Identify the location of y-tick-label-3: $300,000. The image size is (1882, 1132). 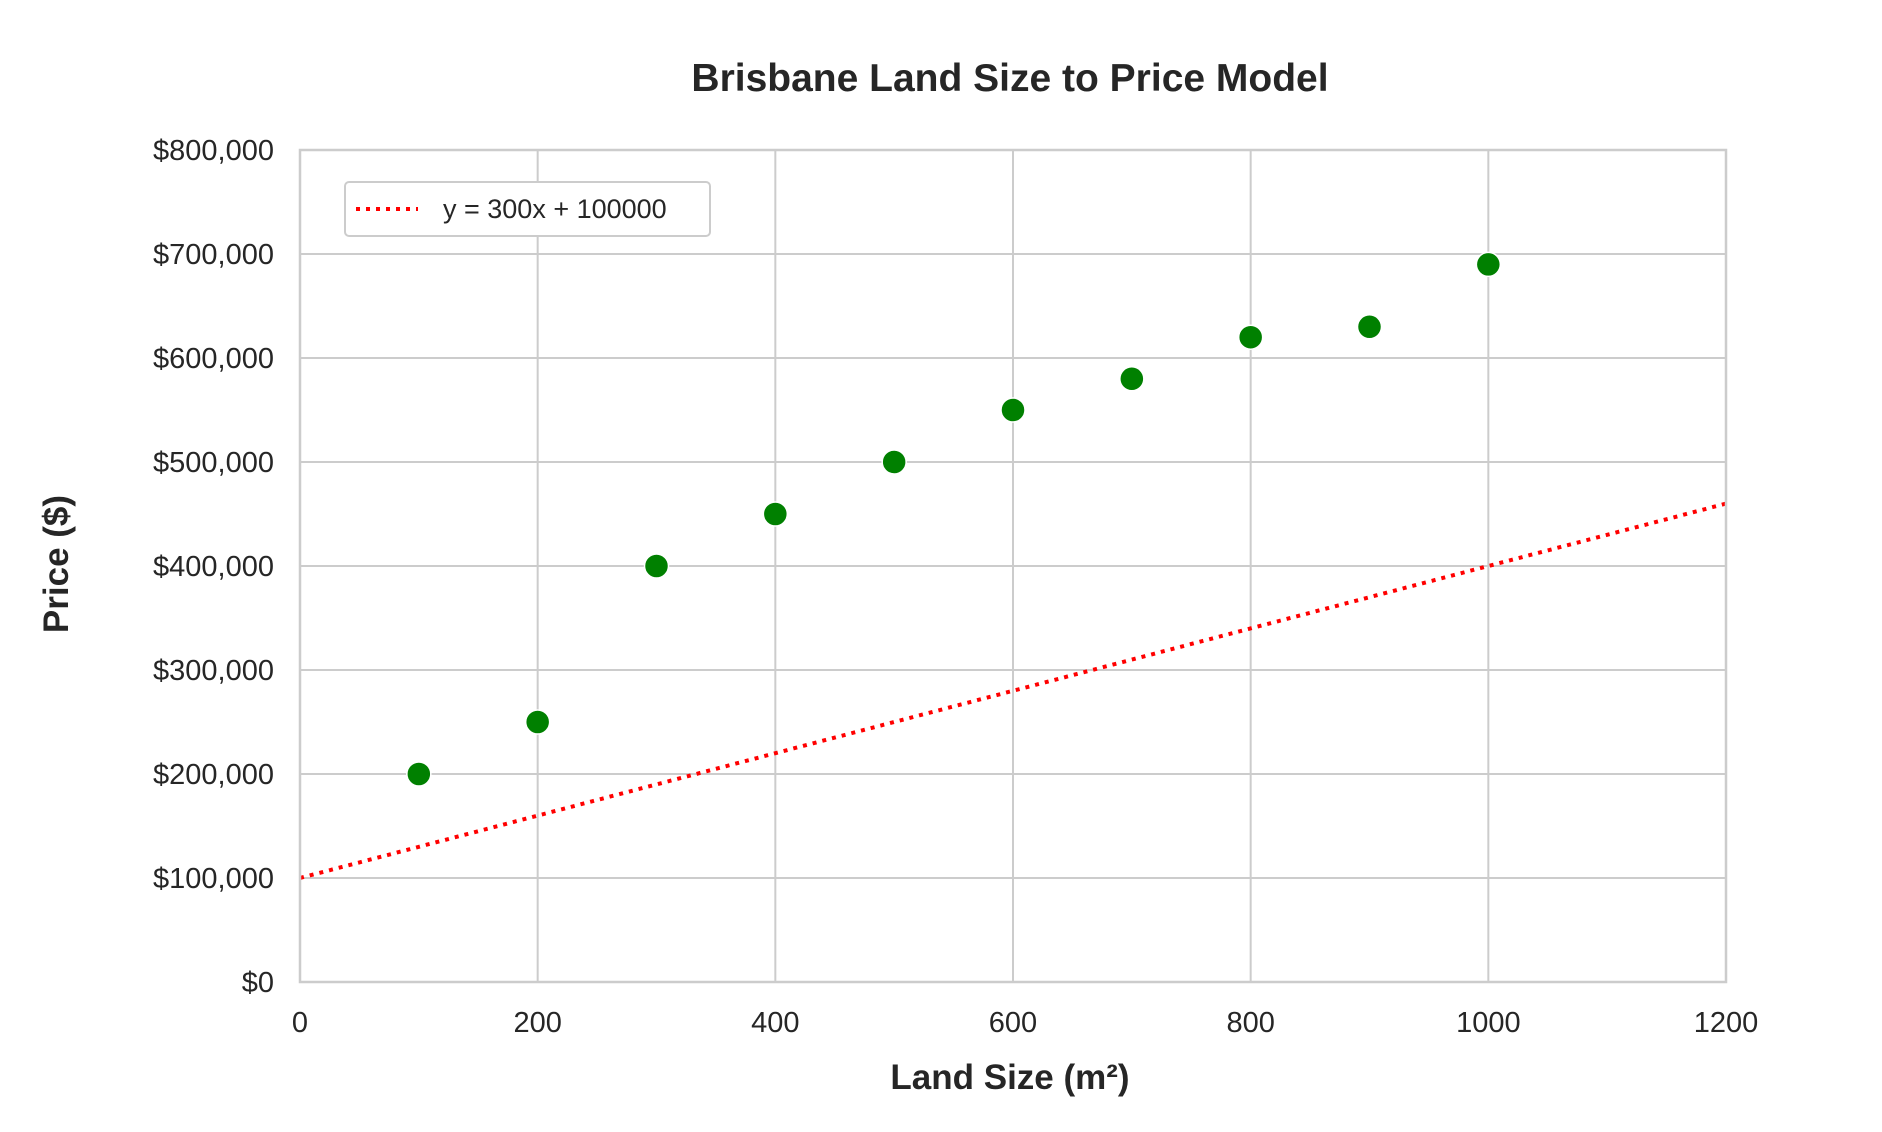
(213, 671).